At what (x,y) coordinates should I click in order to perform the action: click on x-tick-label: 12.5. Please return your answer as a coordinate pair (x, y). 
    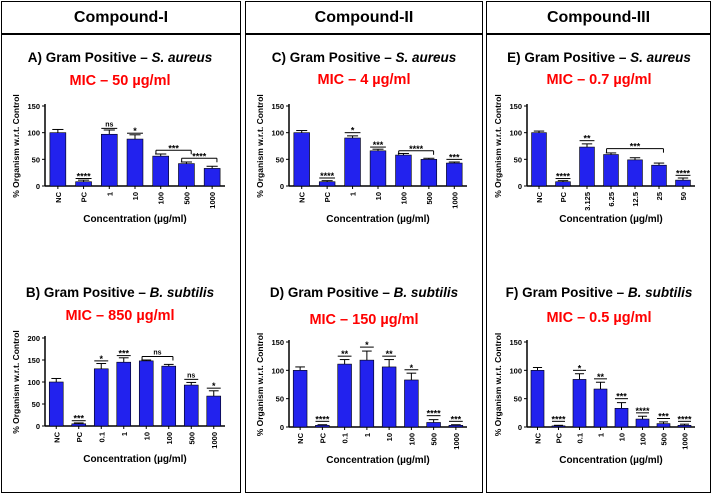
    Looking at the image, I should click on (635, 199).